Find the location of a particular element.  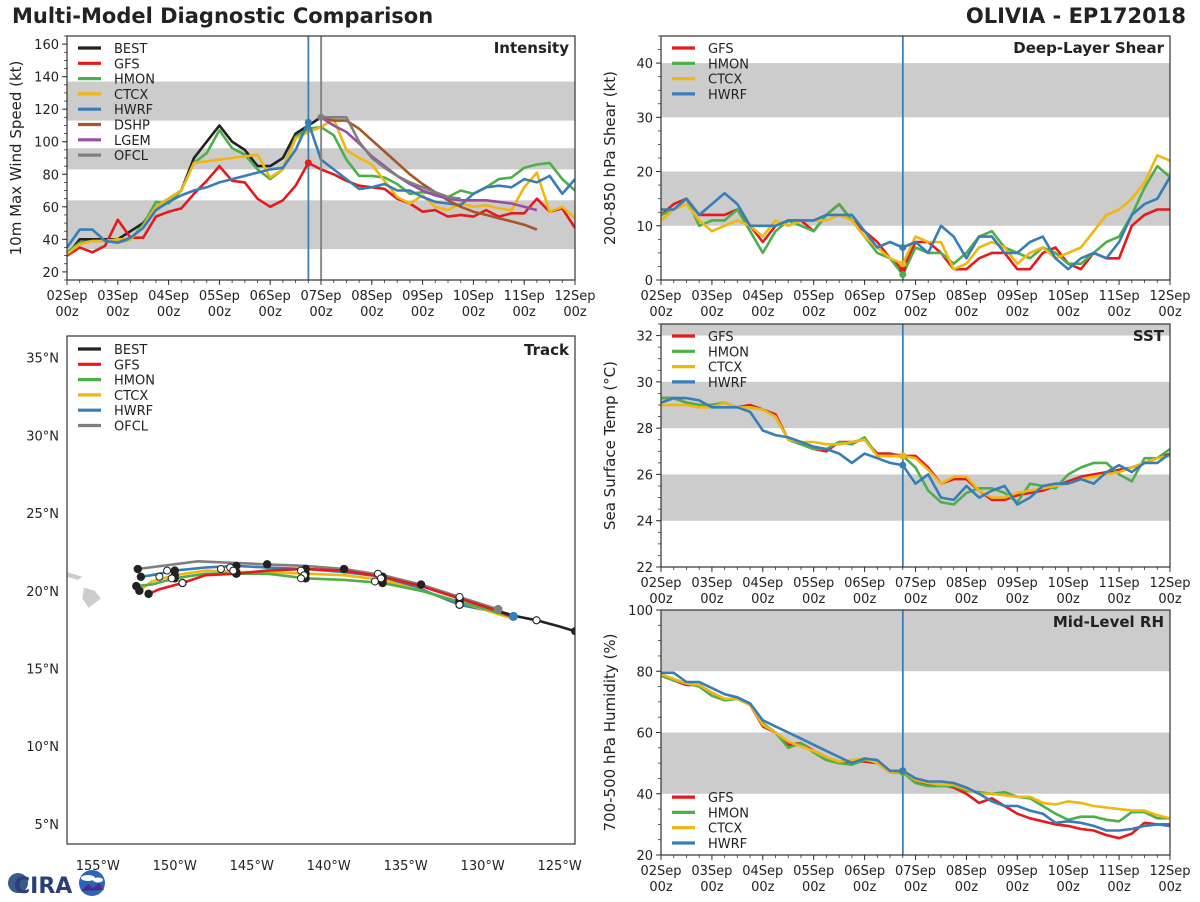

current-marker-hwrf is located at coordinates (513, 616).